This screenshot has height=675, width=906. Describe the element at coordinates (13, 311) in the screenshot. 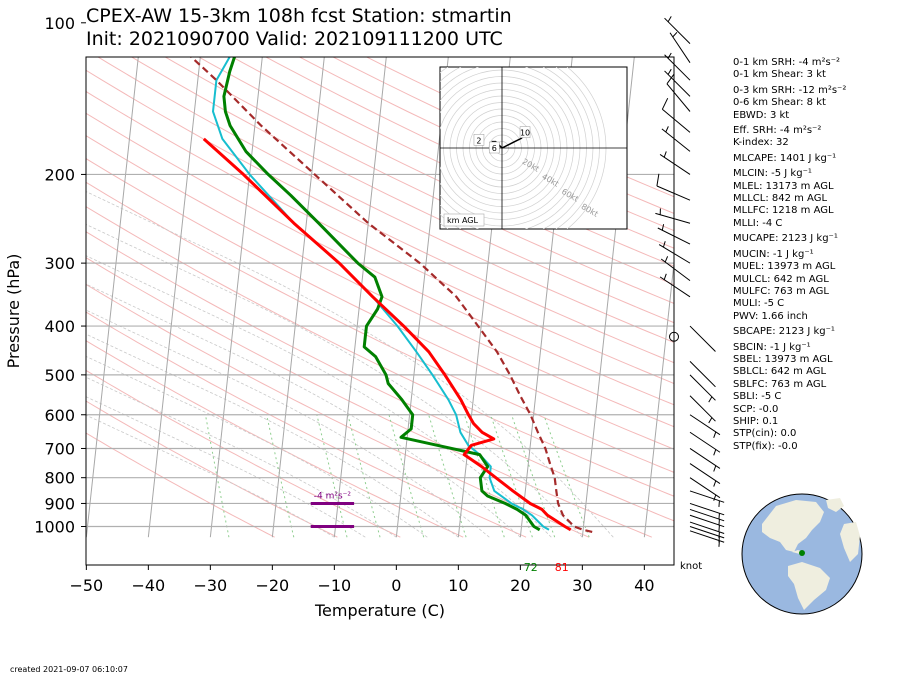

I see `y-axis-label: Pressure (hPa)` at that location.